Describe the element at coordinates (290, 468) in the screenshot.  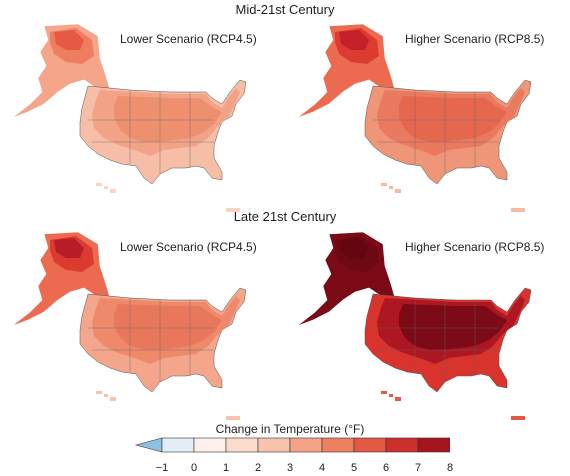
I see `legend-tick-label: 3` at that location.